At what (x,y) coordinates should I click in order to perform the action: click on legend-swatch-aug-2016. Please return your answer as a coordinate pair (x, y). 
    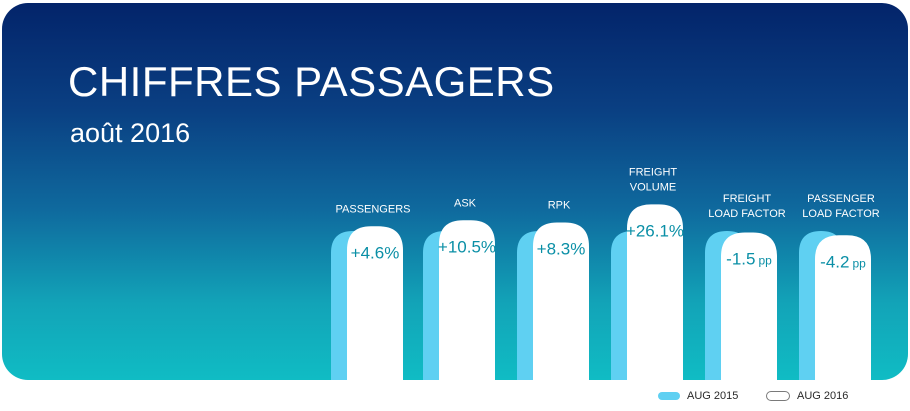
    Looking at the image, I should click on (778, 396).